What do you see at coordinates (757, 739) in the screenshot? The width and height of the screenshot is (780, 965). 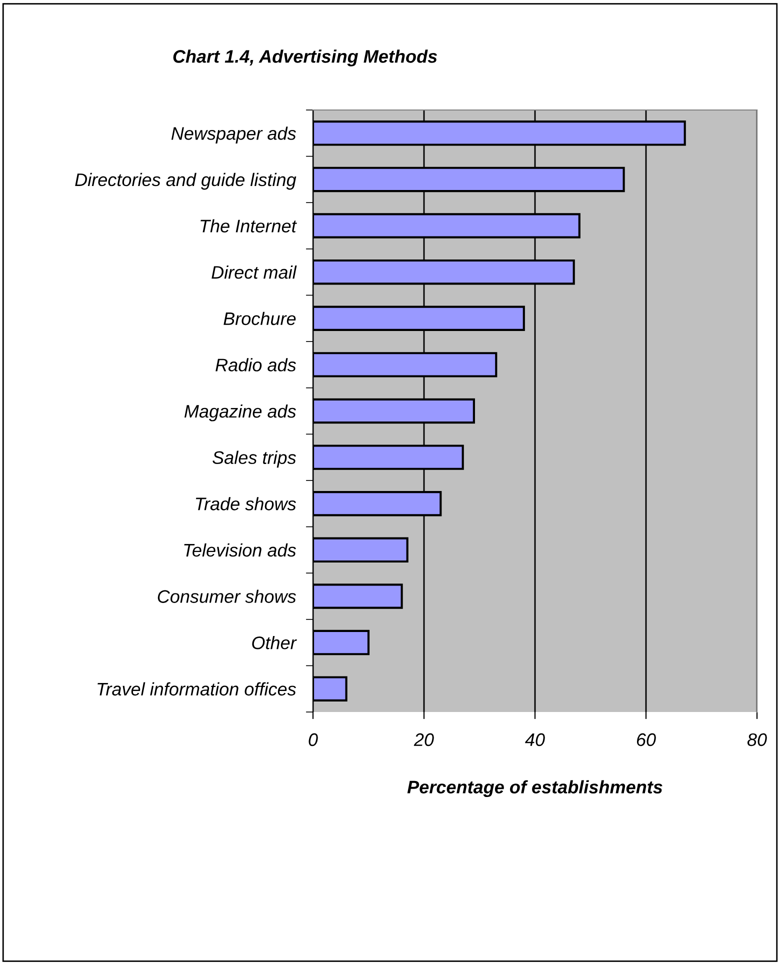 I see `x-tick-label: 80` at bounding box center [757, 739].